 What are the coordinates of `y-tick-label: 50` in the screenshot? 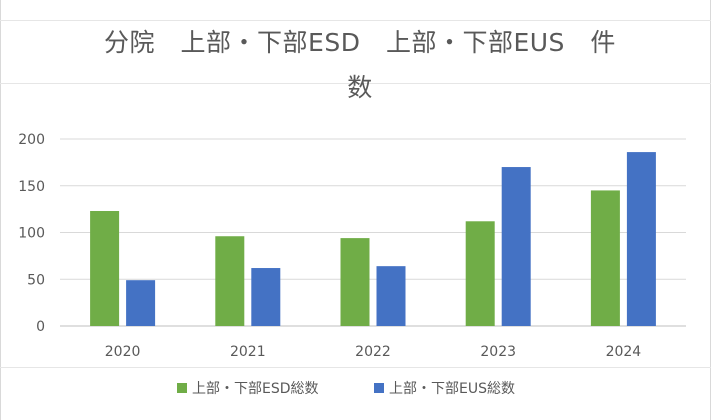 It's located at (36, 280).